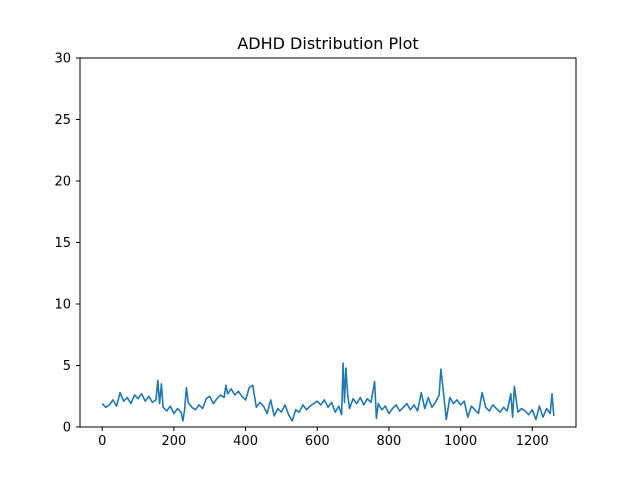 This screenshot has width=640, height=480. I want to click on series-layer, so click(328, 392).